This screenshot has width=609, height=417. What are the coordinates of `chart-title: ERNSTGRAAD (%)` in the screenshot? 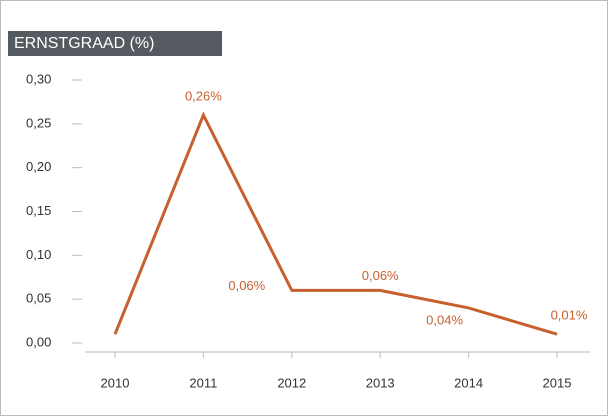 It's located at (84, 43).